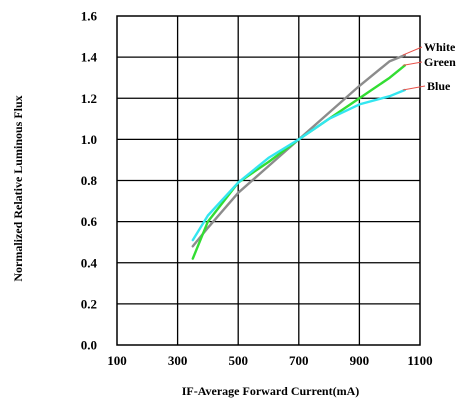  Describe the element at coordinates (117, 360) in the screenshot. I see `x-tick-label: 100` at that location.